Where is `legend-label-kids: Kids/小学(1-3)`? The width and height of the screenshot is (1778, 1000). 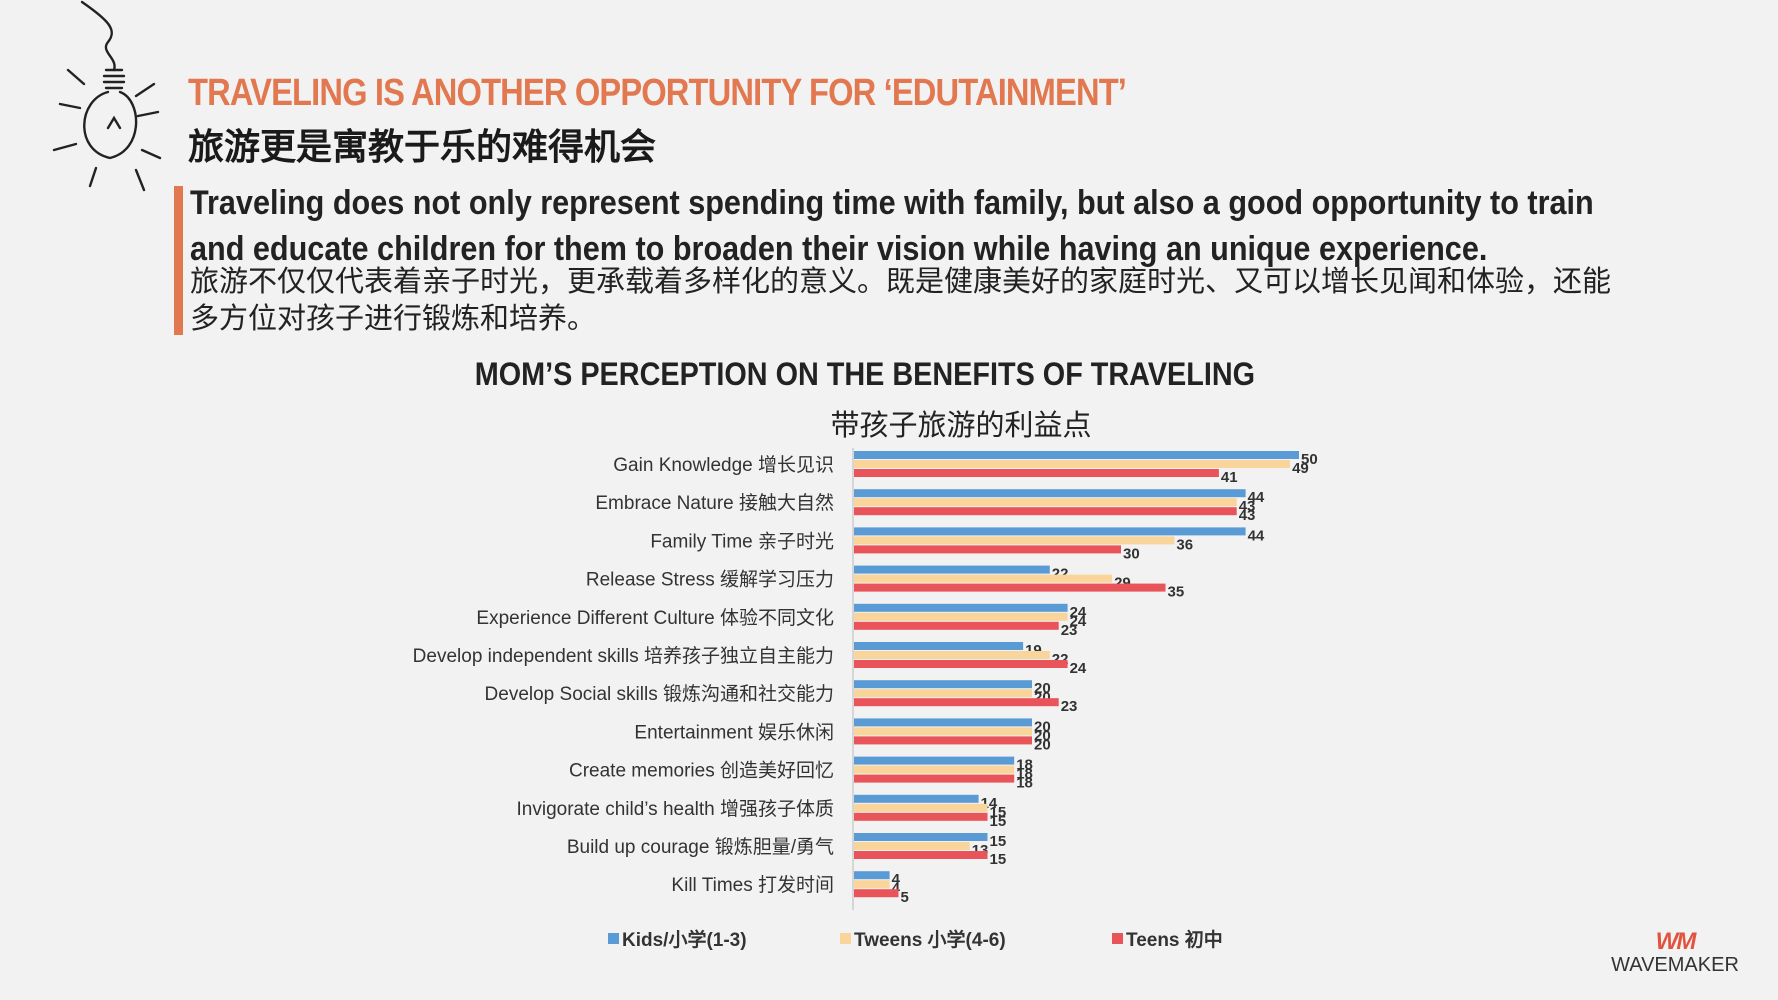
legend-label-kids: Kids/小学(1-3) is located at coordinates (684, 940).